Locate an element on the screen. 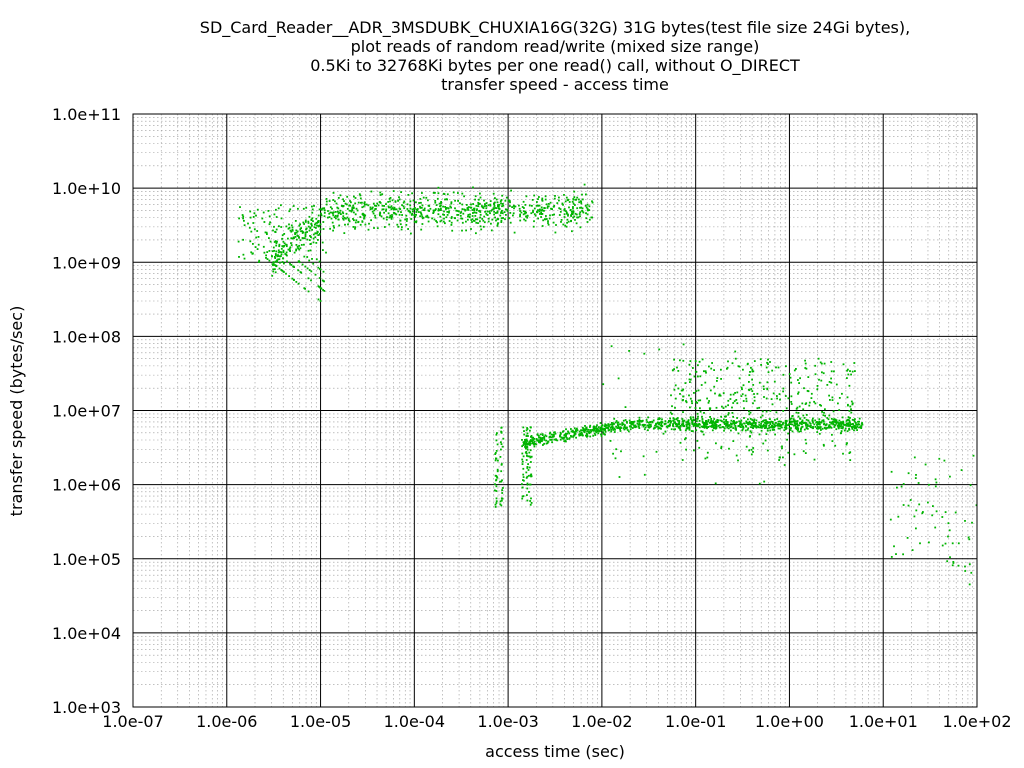 The width and height of the screenshot is (1024, 768). x-tick-label: 1.0e-04 is located at coordinates (414, 721).